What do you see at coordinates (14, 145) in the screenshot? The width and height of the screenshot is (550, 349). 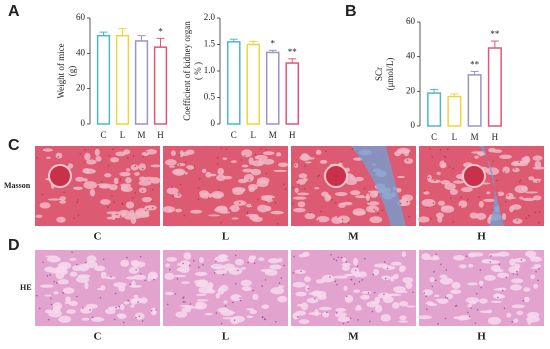 I see `panel-label: C` at bounding box center [14, 145].